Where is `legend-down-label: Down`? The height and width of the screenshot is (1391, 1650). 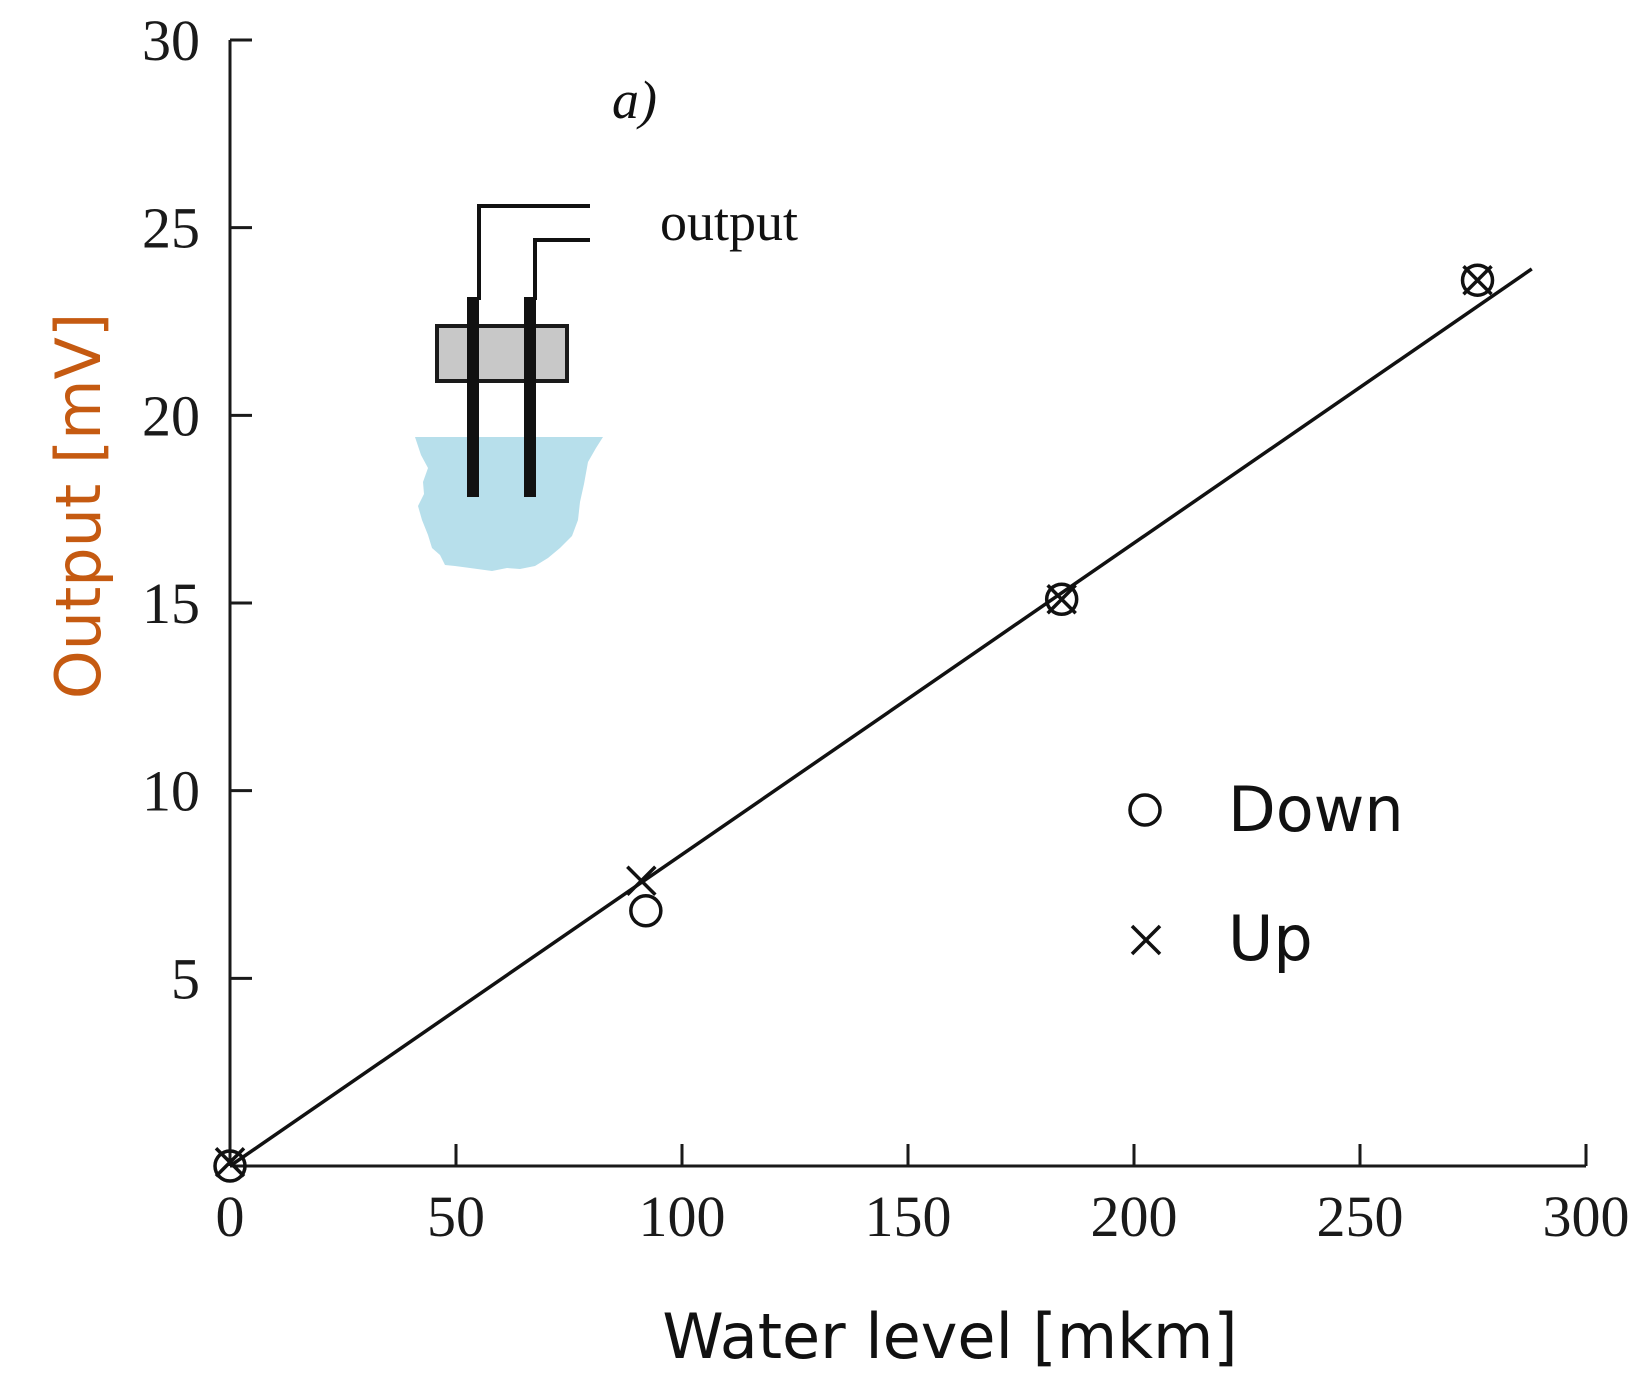
legend-down-label: Down is located at coordinates (1316, 809).